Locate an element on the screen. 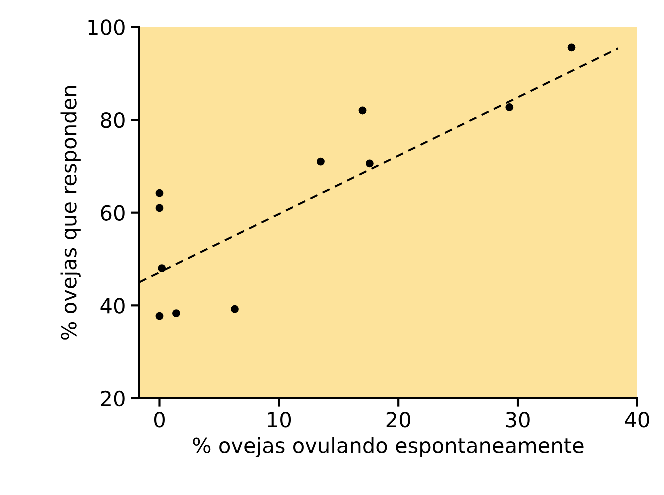 This screenshot has width=664, height=495. y-tick-label: 100 is located at coordinates (106, 28).